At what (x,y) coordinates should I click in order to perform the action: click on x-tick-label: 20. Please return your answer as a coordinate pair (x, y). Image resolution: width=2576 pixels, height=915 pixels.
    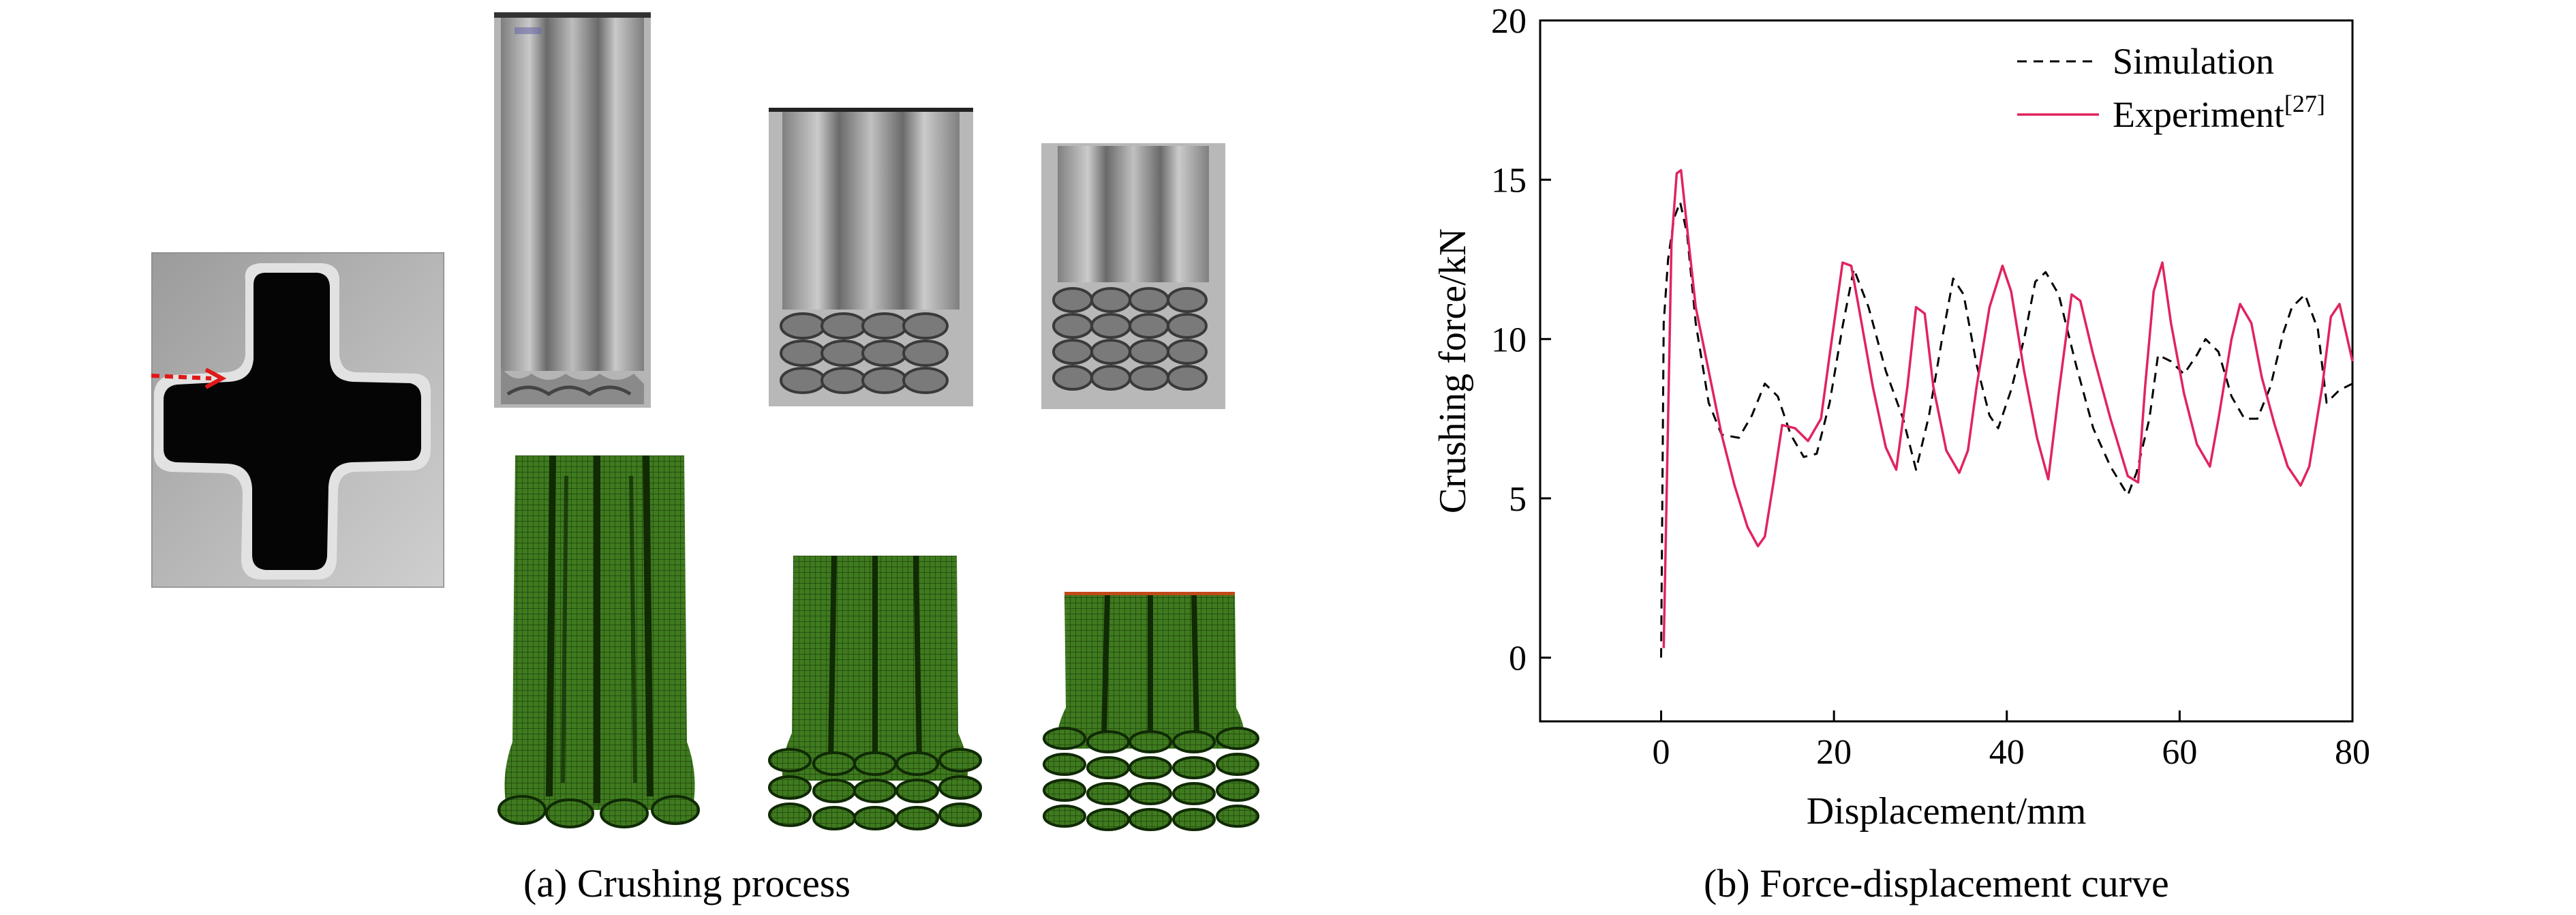
    Looking at the image, I should click on (1834, 752).